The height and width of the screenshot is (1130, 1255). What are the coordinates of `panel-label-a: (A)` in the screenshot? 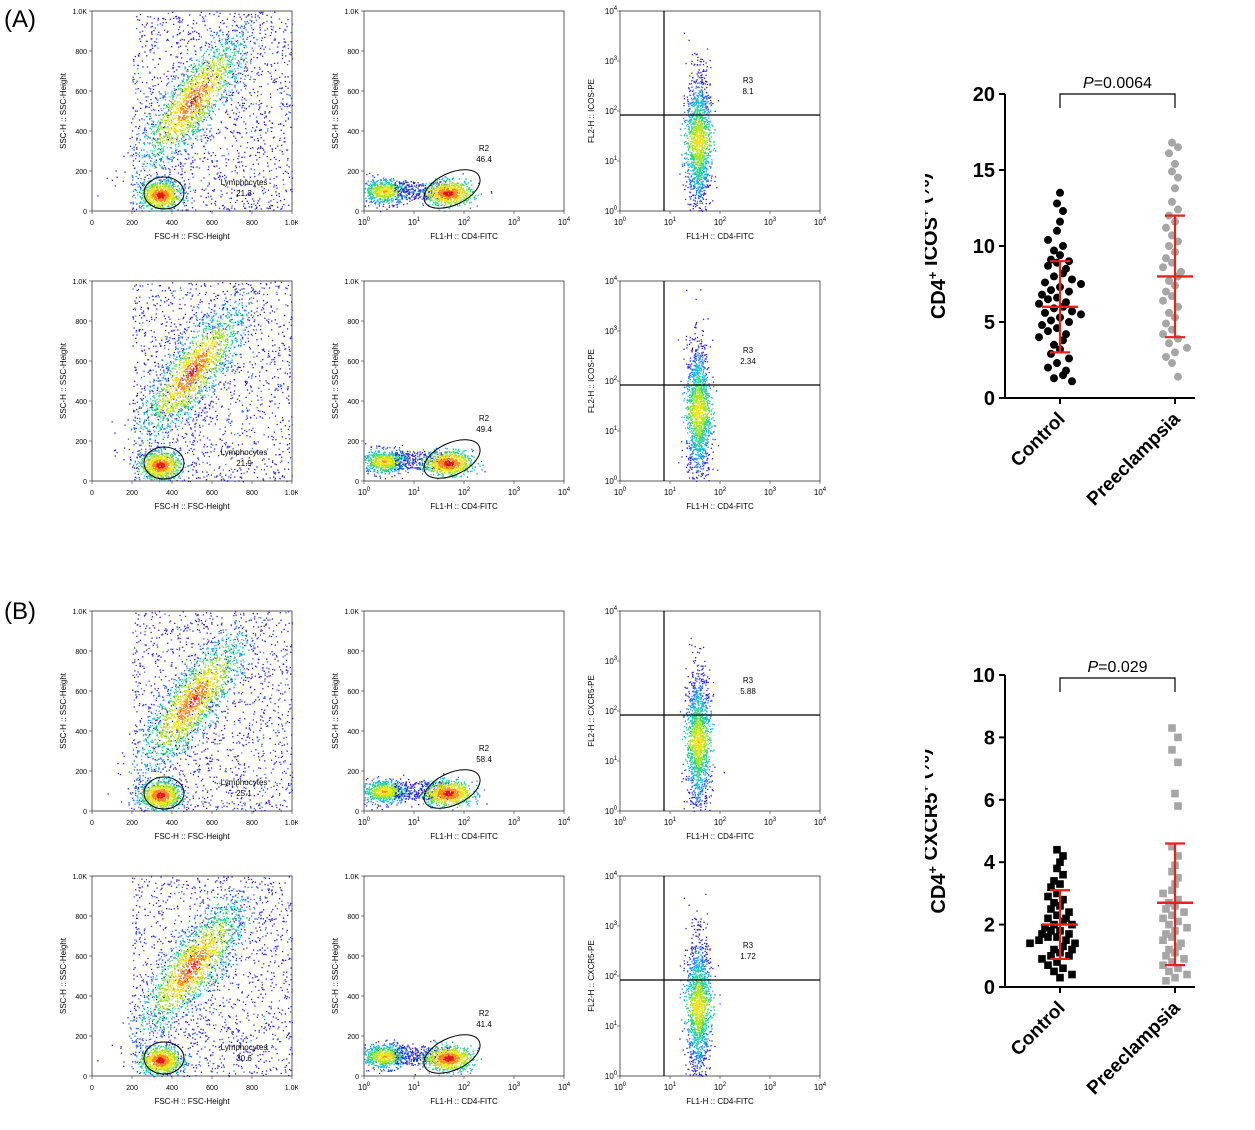 It's located at (20, 20).